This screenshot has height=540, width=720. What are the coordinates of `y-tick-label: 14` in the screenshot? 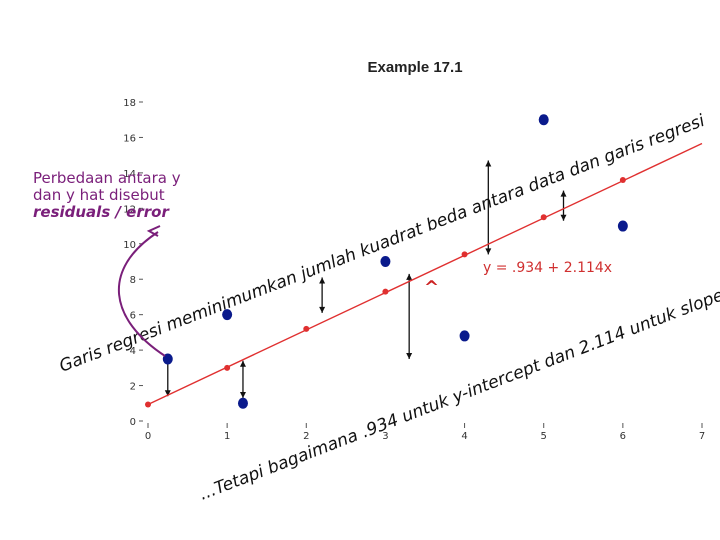 It's located at (129, 174).